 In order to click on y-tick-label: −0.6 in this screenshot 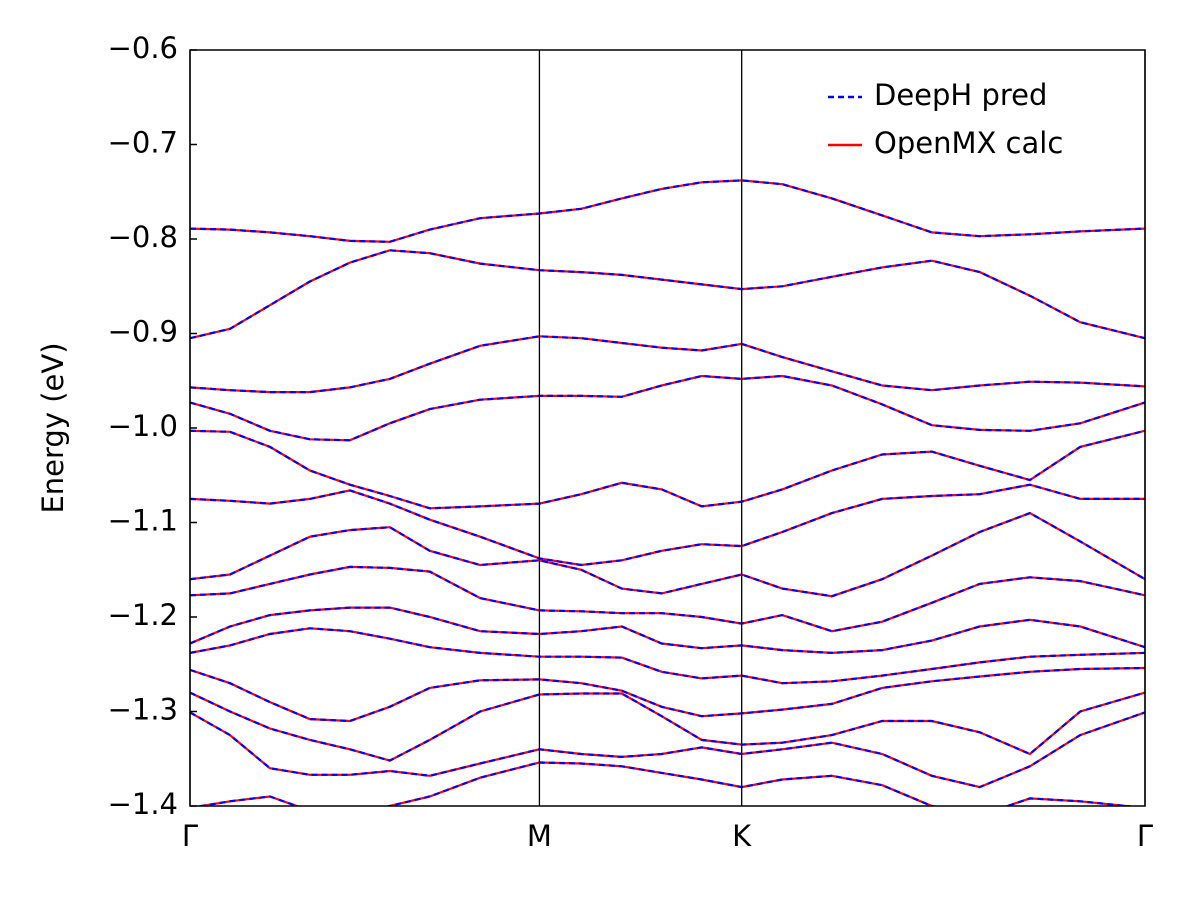, I will do `click(143, 48)`.